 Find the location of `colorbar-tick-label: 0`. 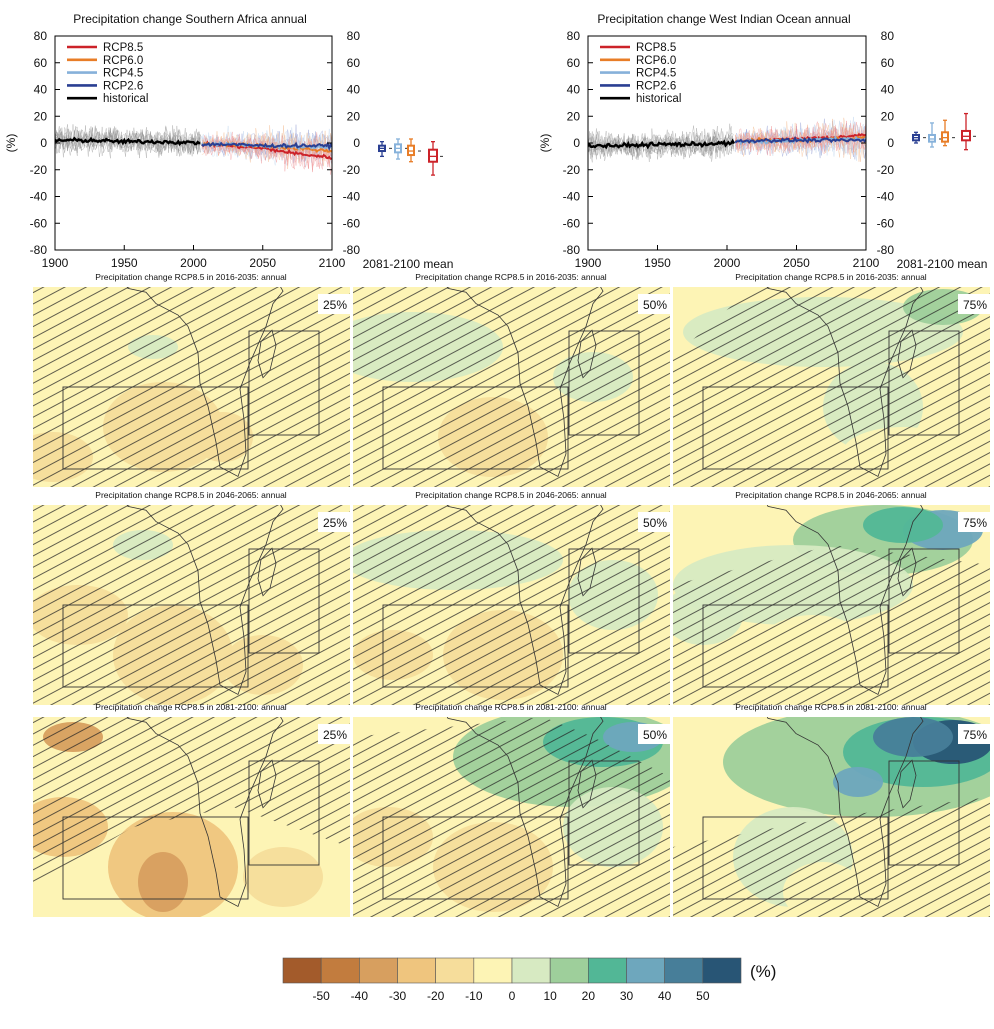

colorbar-tick-label: 0 is located at coordinates (512, 996).